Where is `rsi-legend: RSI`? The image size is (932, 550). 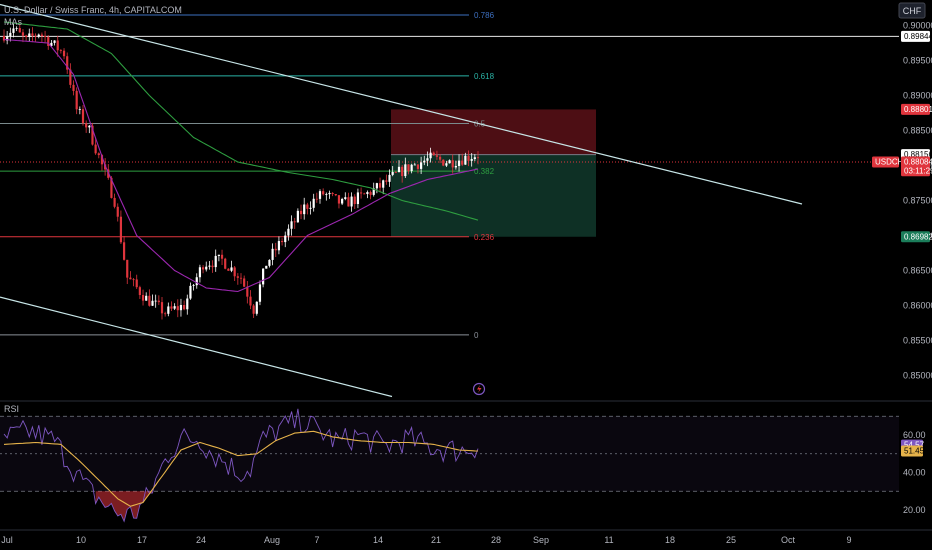 rsi-legend: RSI is located at coordinates (11, 409).